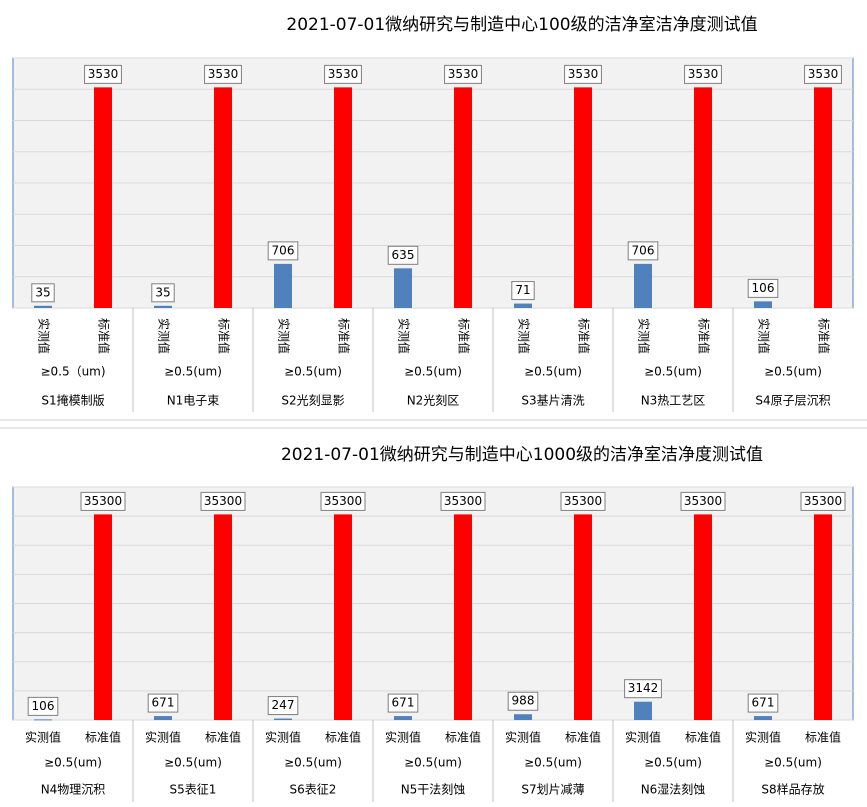  I want to click on category-label: N6湿法刻蚀, so click(673, 789).